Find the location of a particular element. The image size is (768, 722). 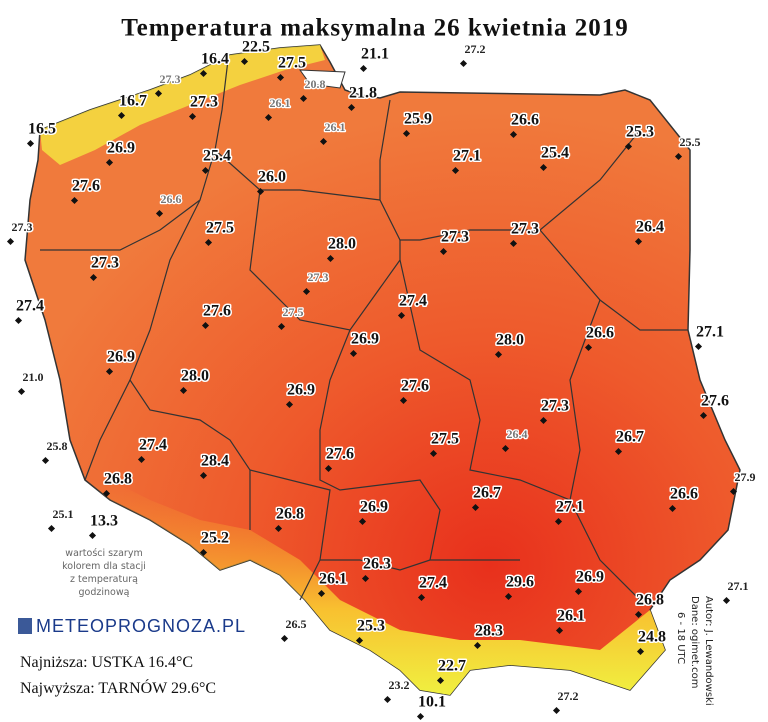

station-value: 26.5 is located at coordinates (296, 624).